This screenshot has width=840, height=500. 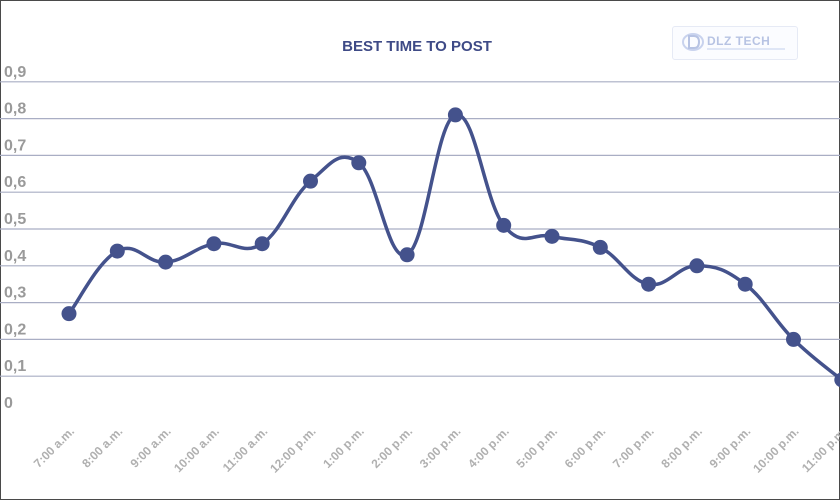 I want to click on x-tick-label: 8:00 p.m., so click(x=681, y=447).